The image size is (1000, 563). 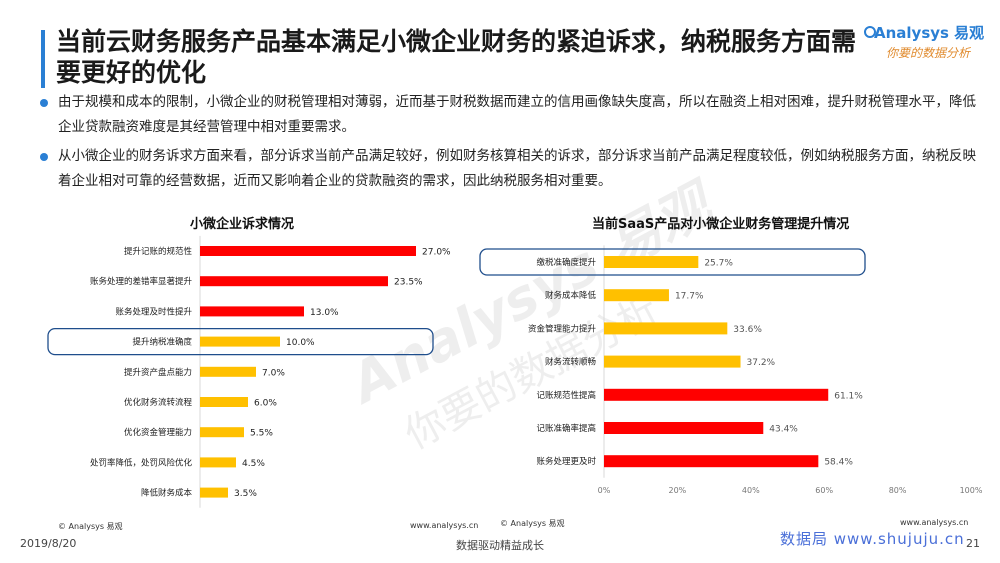 What do you see at coordinates (571, 362) in the screenshot?
I see `category-label: 财务流转顺畅` at bounding box center [571, 362].